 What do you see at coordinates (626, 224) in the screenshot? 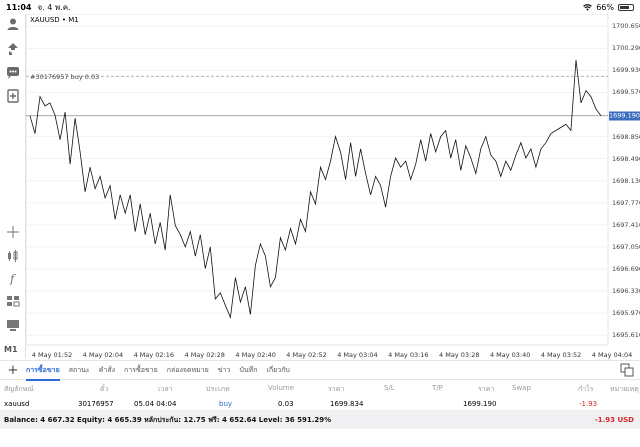
I see `y-tick-label: 1697.410` at bounding box center [626, 224].